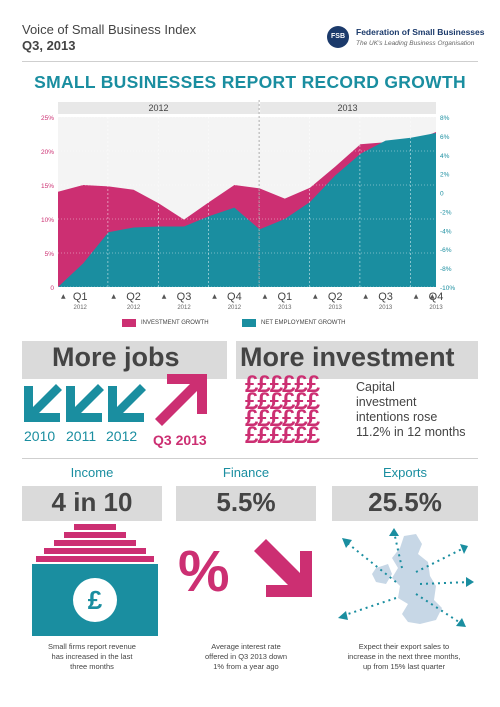  I want to click on investment-heading-bar, so click(357, 360).